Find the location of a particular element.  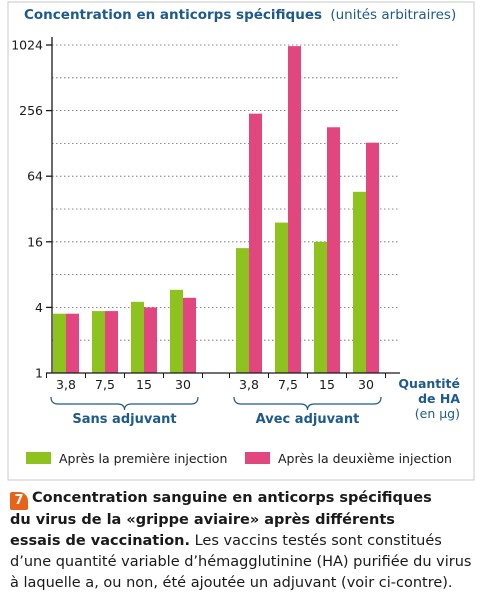

group-label: Sans adjuvant is located at coordinates (124, 419).